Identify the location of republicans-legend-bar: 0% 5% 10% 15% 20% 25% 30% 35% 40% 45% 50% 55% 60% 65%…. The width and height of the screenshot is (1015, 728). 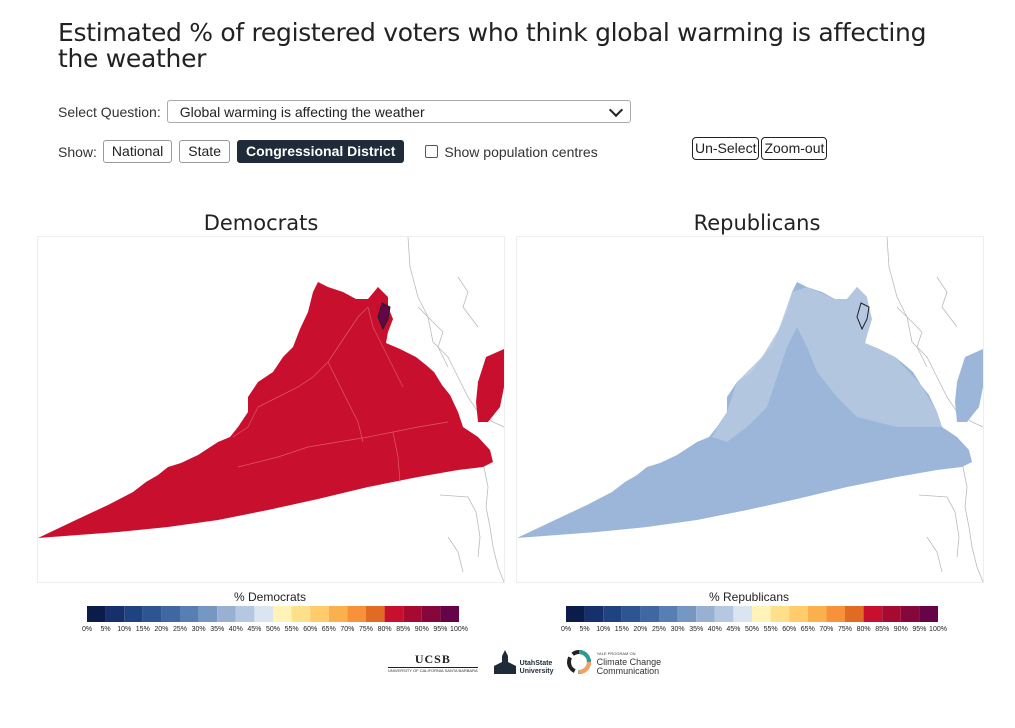
(754, 619).